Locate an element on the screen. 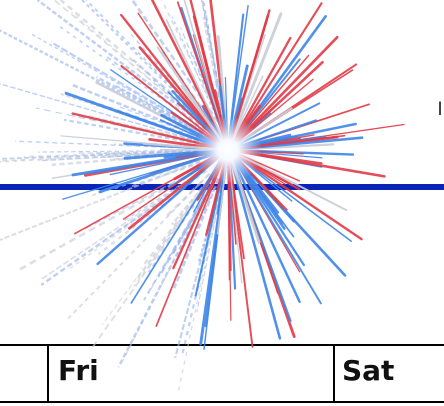 This screenshot has height=406, width=444. calendar-week-row: Fri Sat is located at coordinates (222, 374).